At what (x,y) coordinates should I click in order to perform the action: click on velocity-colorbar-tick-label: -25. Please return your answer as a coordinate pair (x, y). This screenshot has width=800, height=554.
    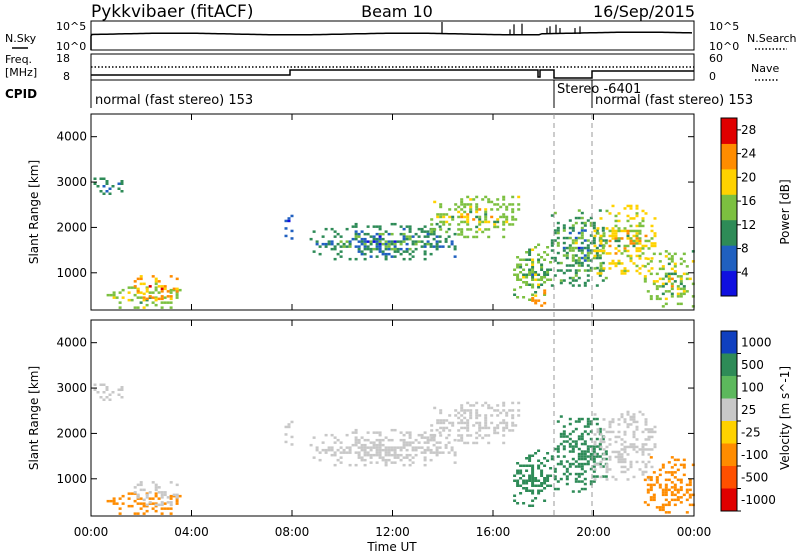
    Looking at the image, I should click on (751, 432).